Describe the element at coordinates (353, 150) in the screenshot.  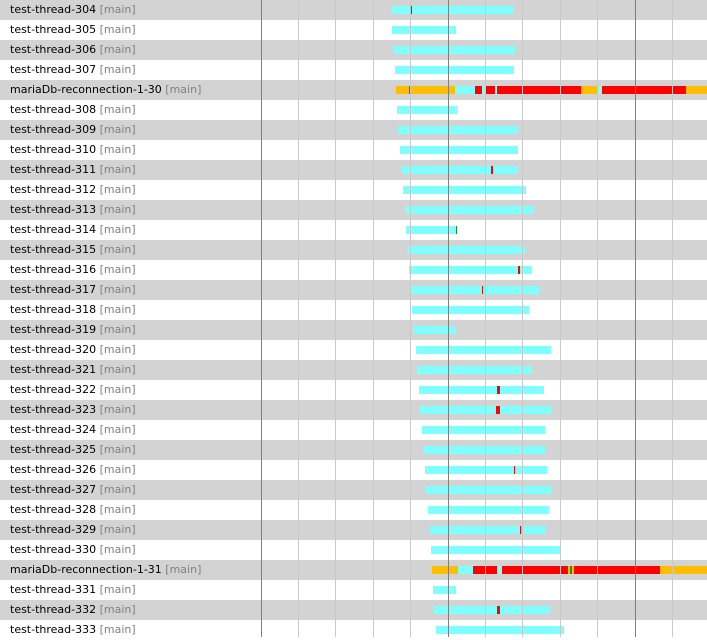
I see `thread-row: test-thread-310 [main]` at that location.